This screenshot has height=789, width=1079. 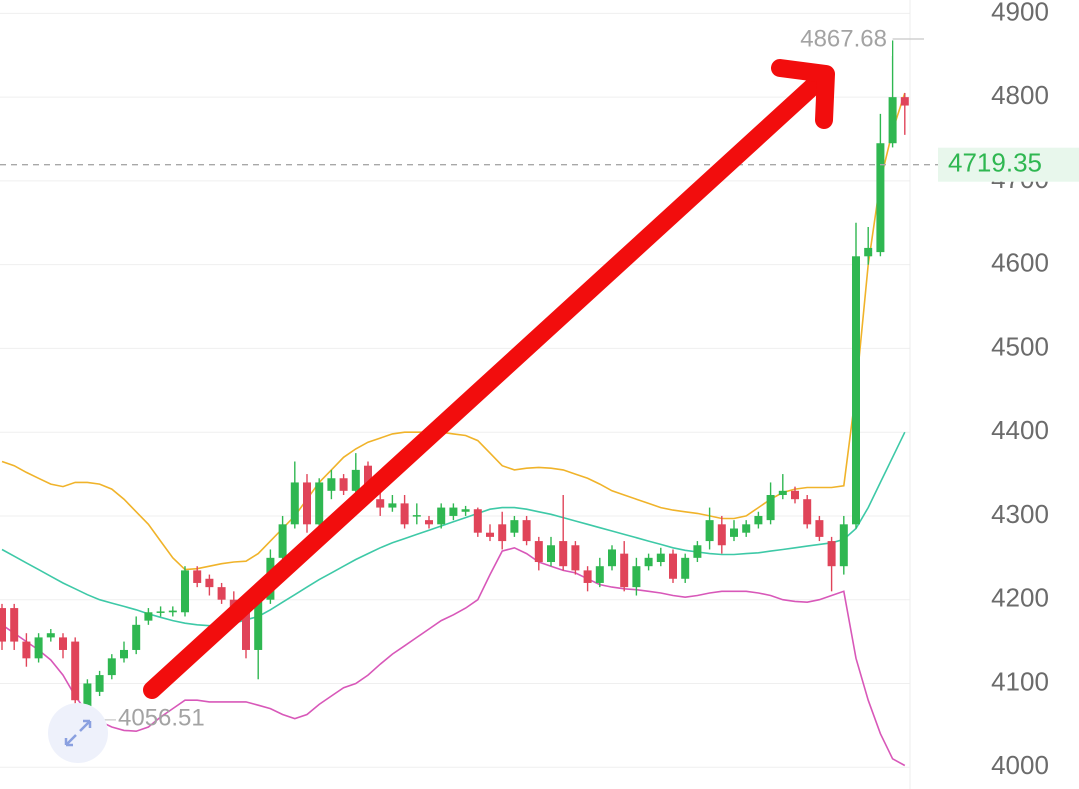 What do you see at coordinates (995, 163) in the screenshot?
I see `last-price-label: 4719.35` at bounding box center [995, 163].